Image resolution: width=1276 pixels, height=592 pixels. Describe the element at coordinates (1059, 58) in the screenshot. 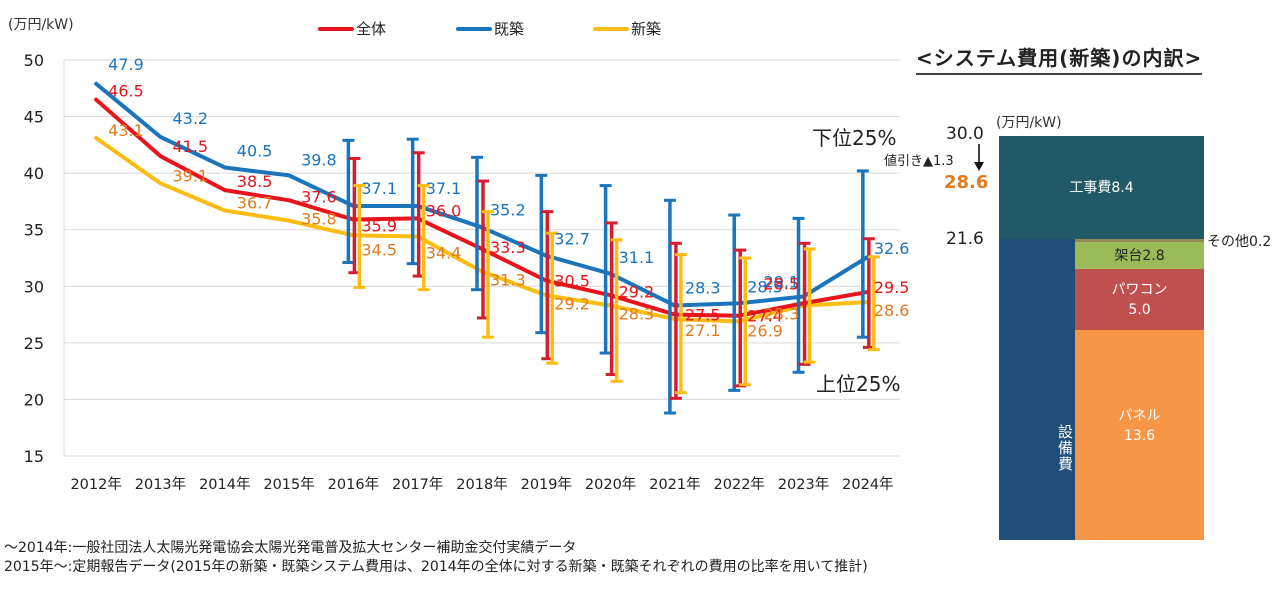

I see `breakdown-title: <システム費用(新築)の内訳>` at that location.